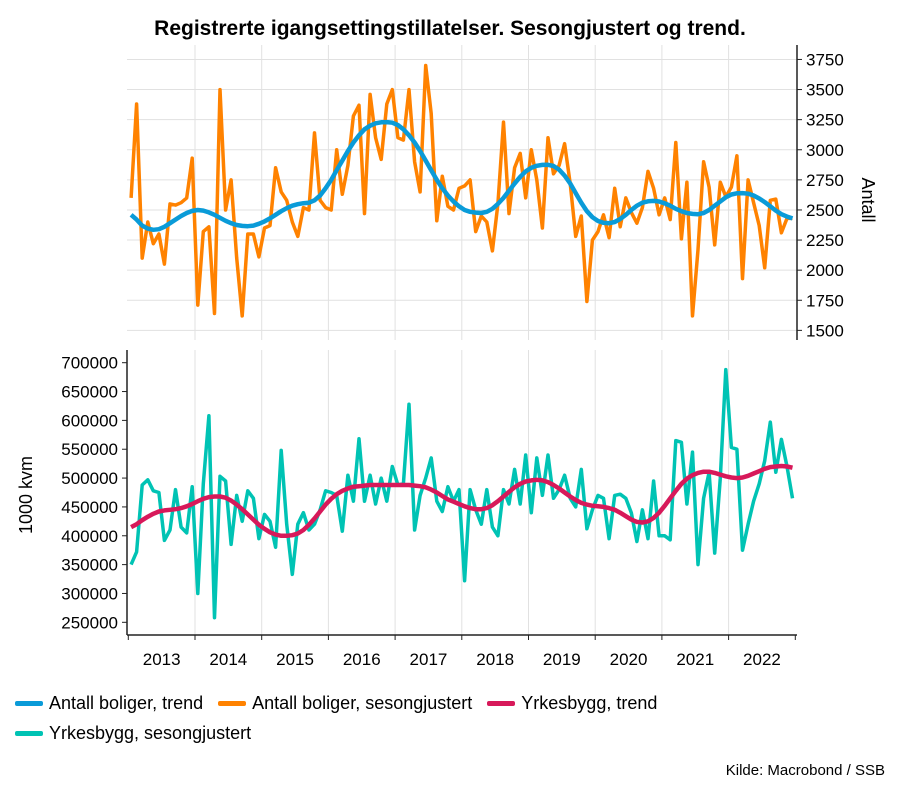  I want to click on y-tick-label: 2750, so click(825, 180).